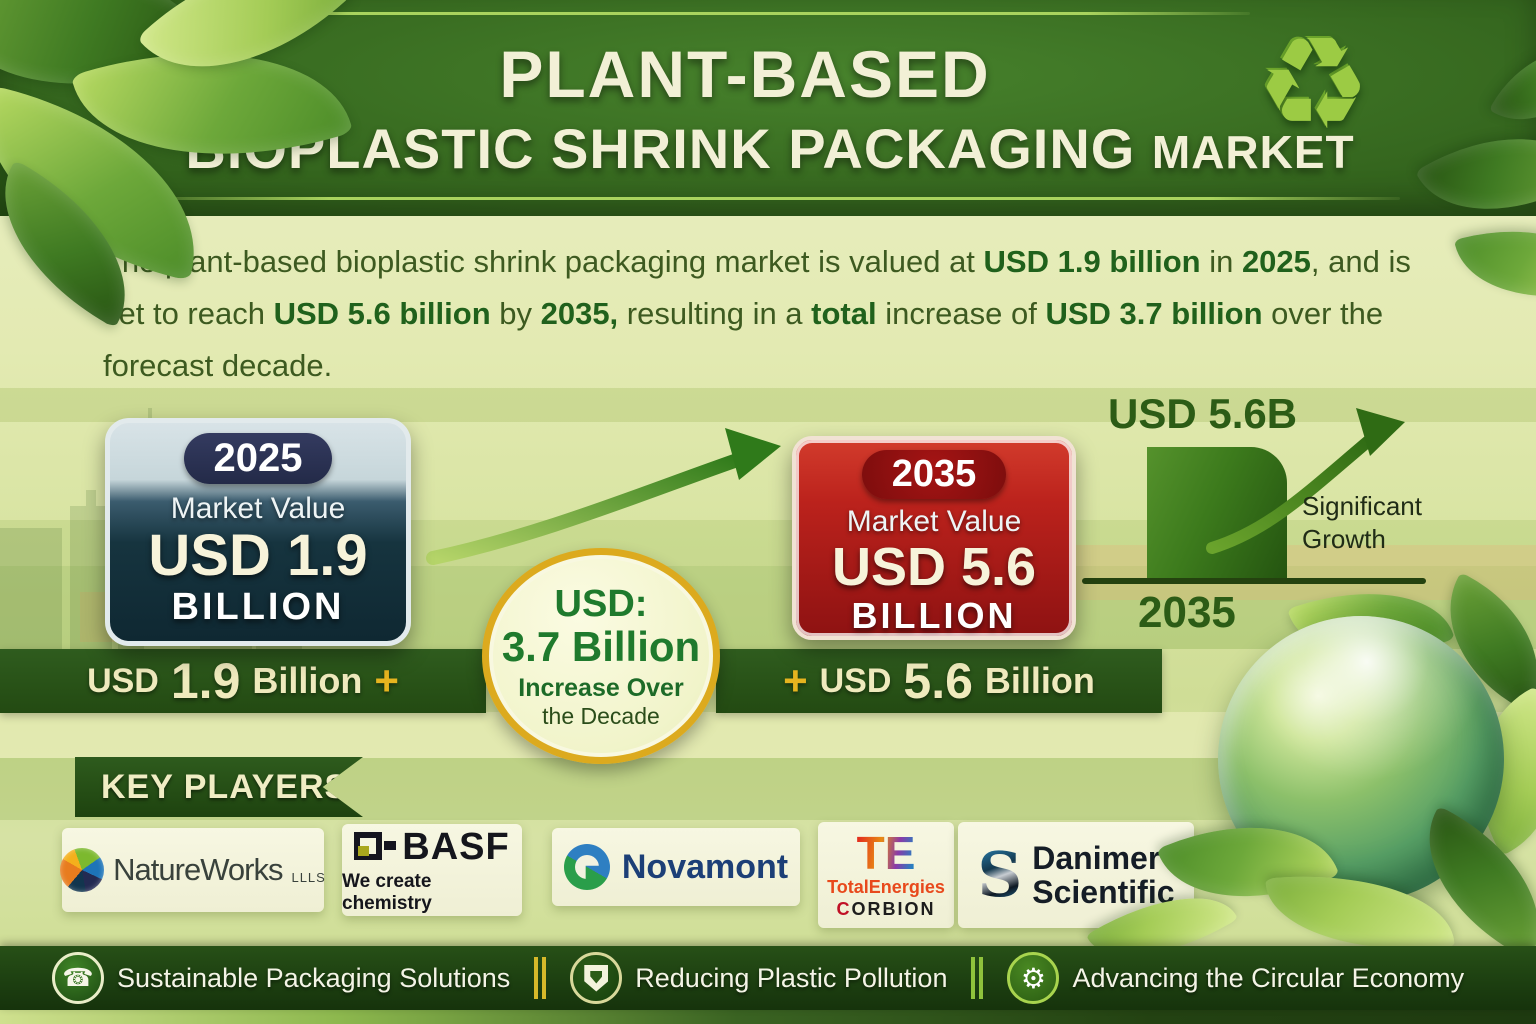 The height and width of the screenshot is (1024, 1536). I want to click on equation-band-right: + USD 5.6 Billion, so click(939, 681).